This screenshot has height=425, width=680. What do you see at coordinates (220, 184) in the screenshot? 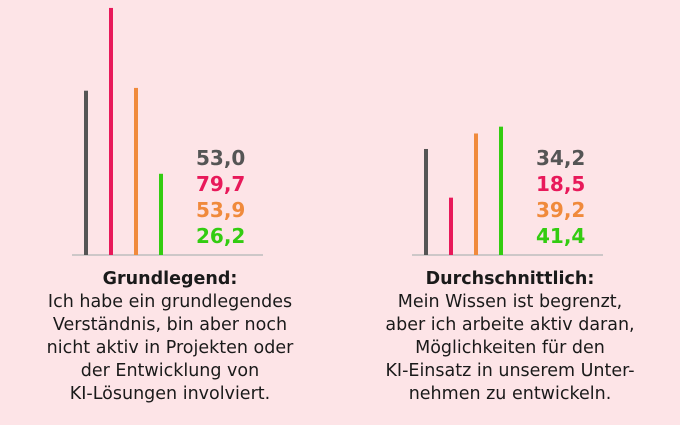
I see `value-label: 79,7` at bounding box center [220, 184].